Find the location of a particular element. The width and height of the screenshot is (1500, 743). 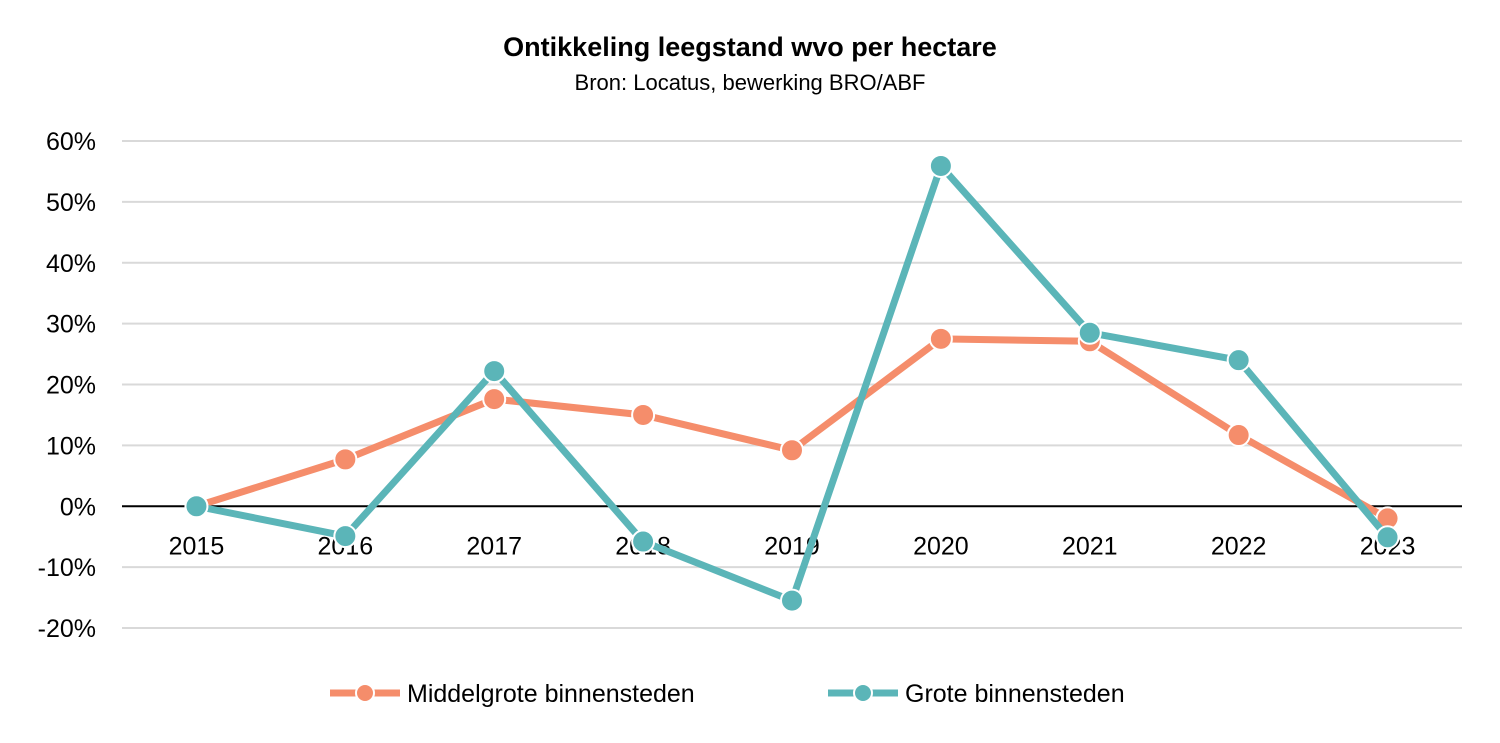

y-tick-label: 0% is located at coordinates (78, 507).